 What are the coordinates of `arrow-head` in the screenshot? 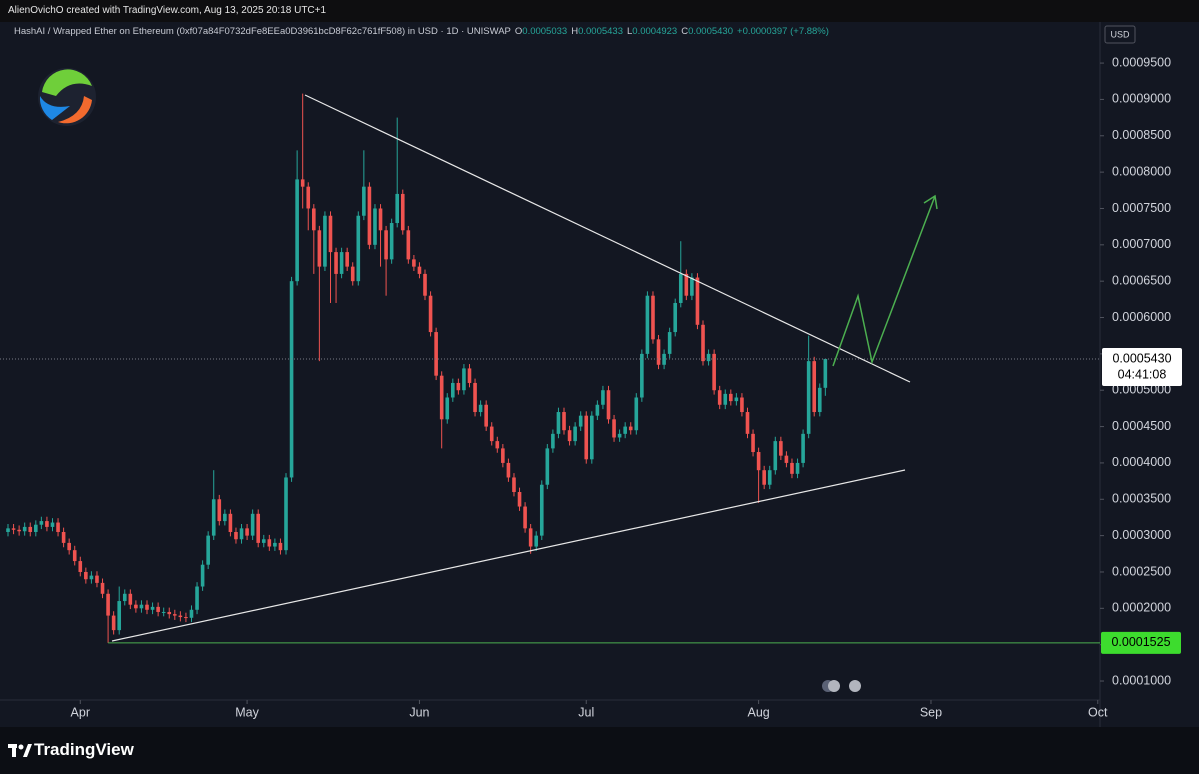 It's located at (930, 202).